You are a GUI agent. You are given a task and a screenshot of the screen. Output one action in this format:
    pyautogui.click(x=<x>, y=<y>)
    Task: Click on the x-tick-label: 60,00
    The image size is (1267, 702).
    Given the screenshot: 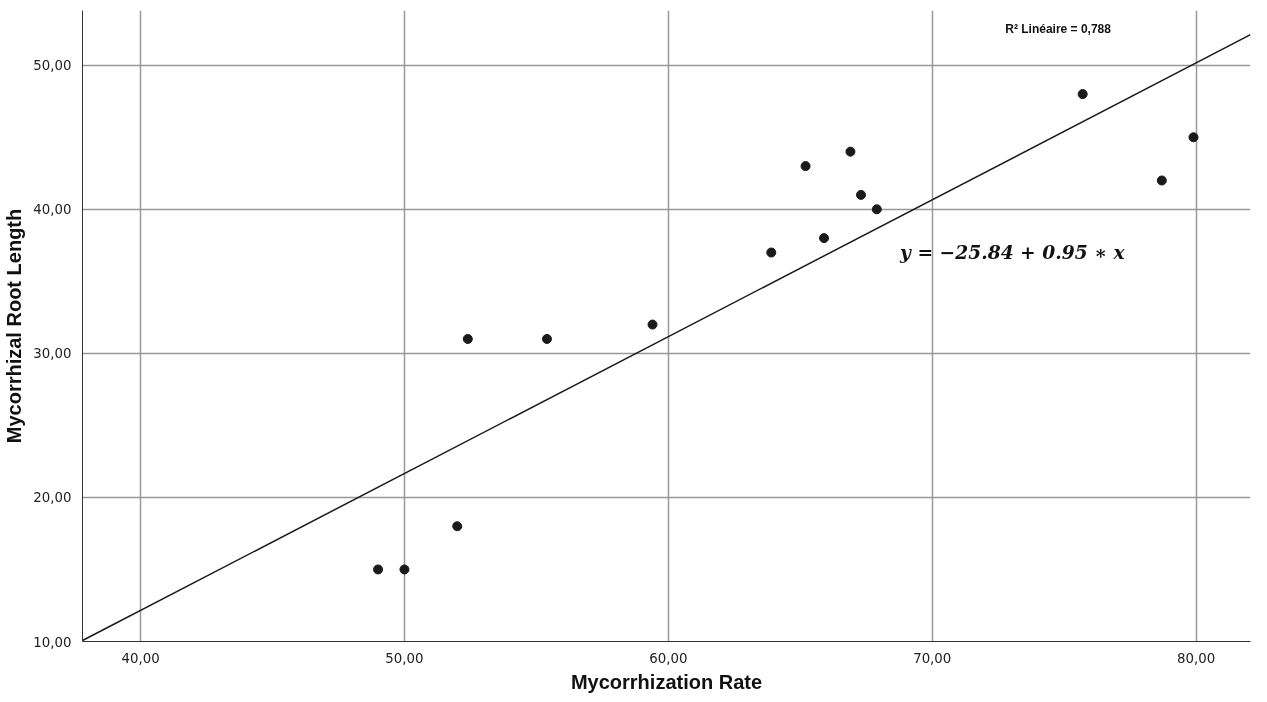 What is the action you would take?
    pyautogui.click(x=668, y=658)
    